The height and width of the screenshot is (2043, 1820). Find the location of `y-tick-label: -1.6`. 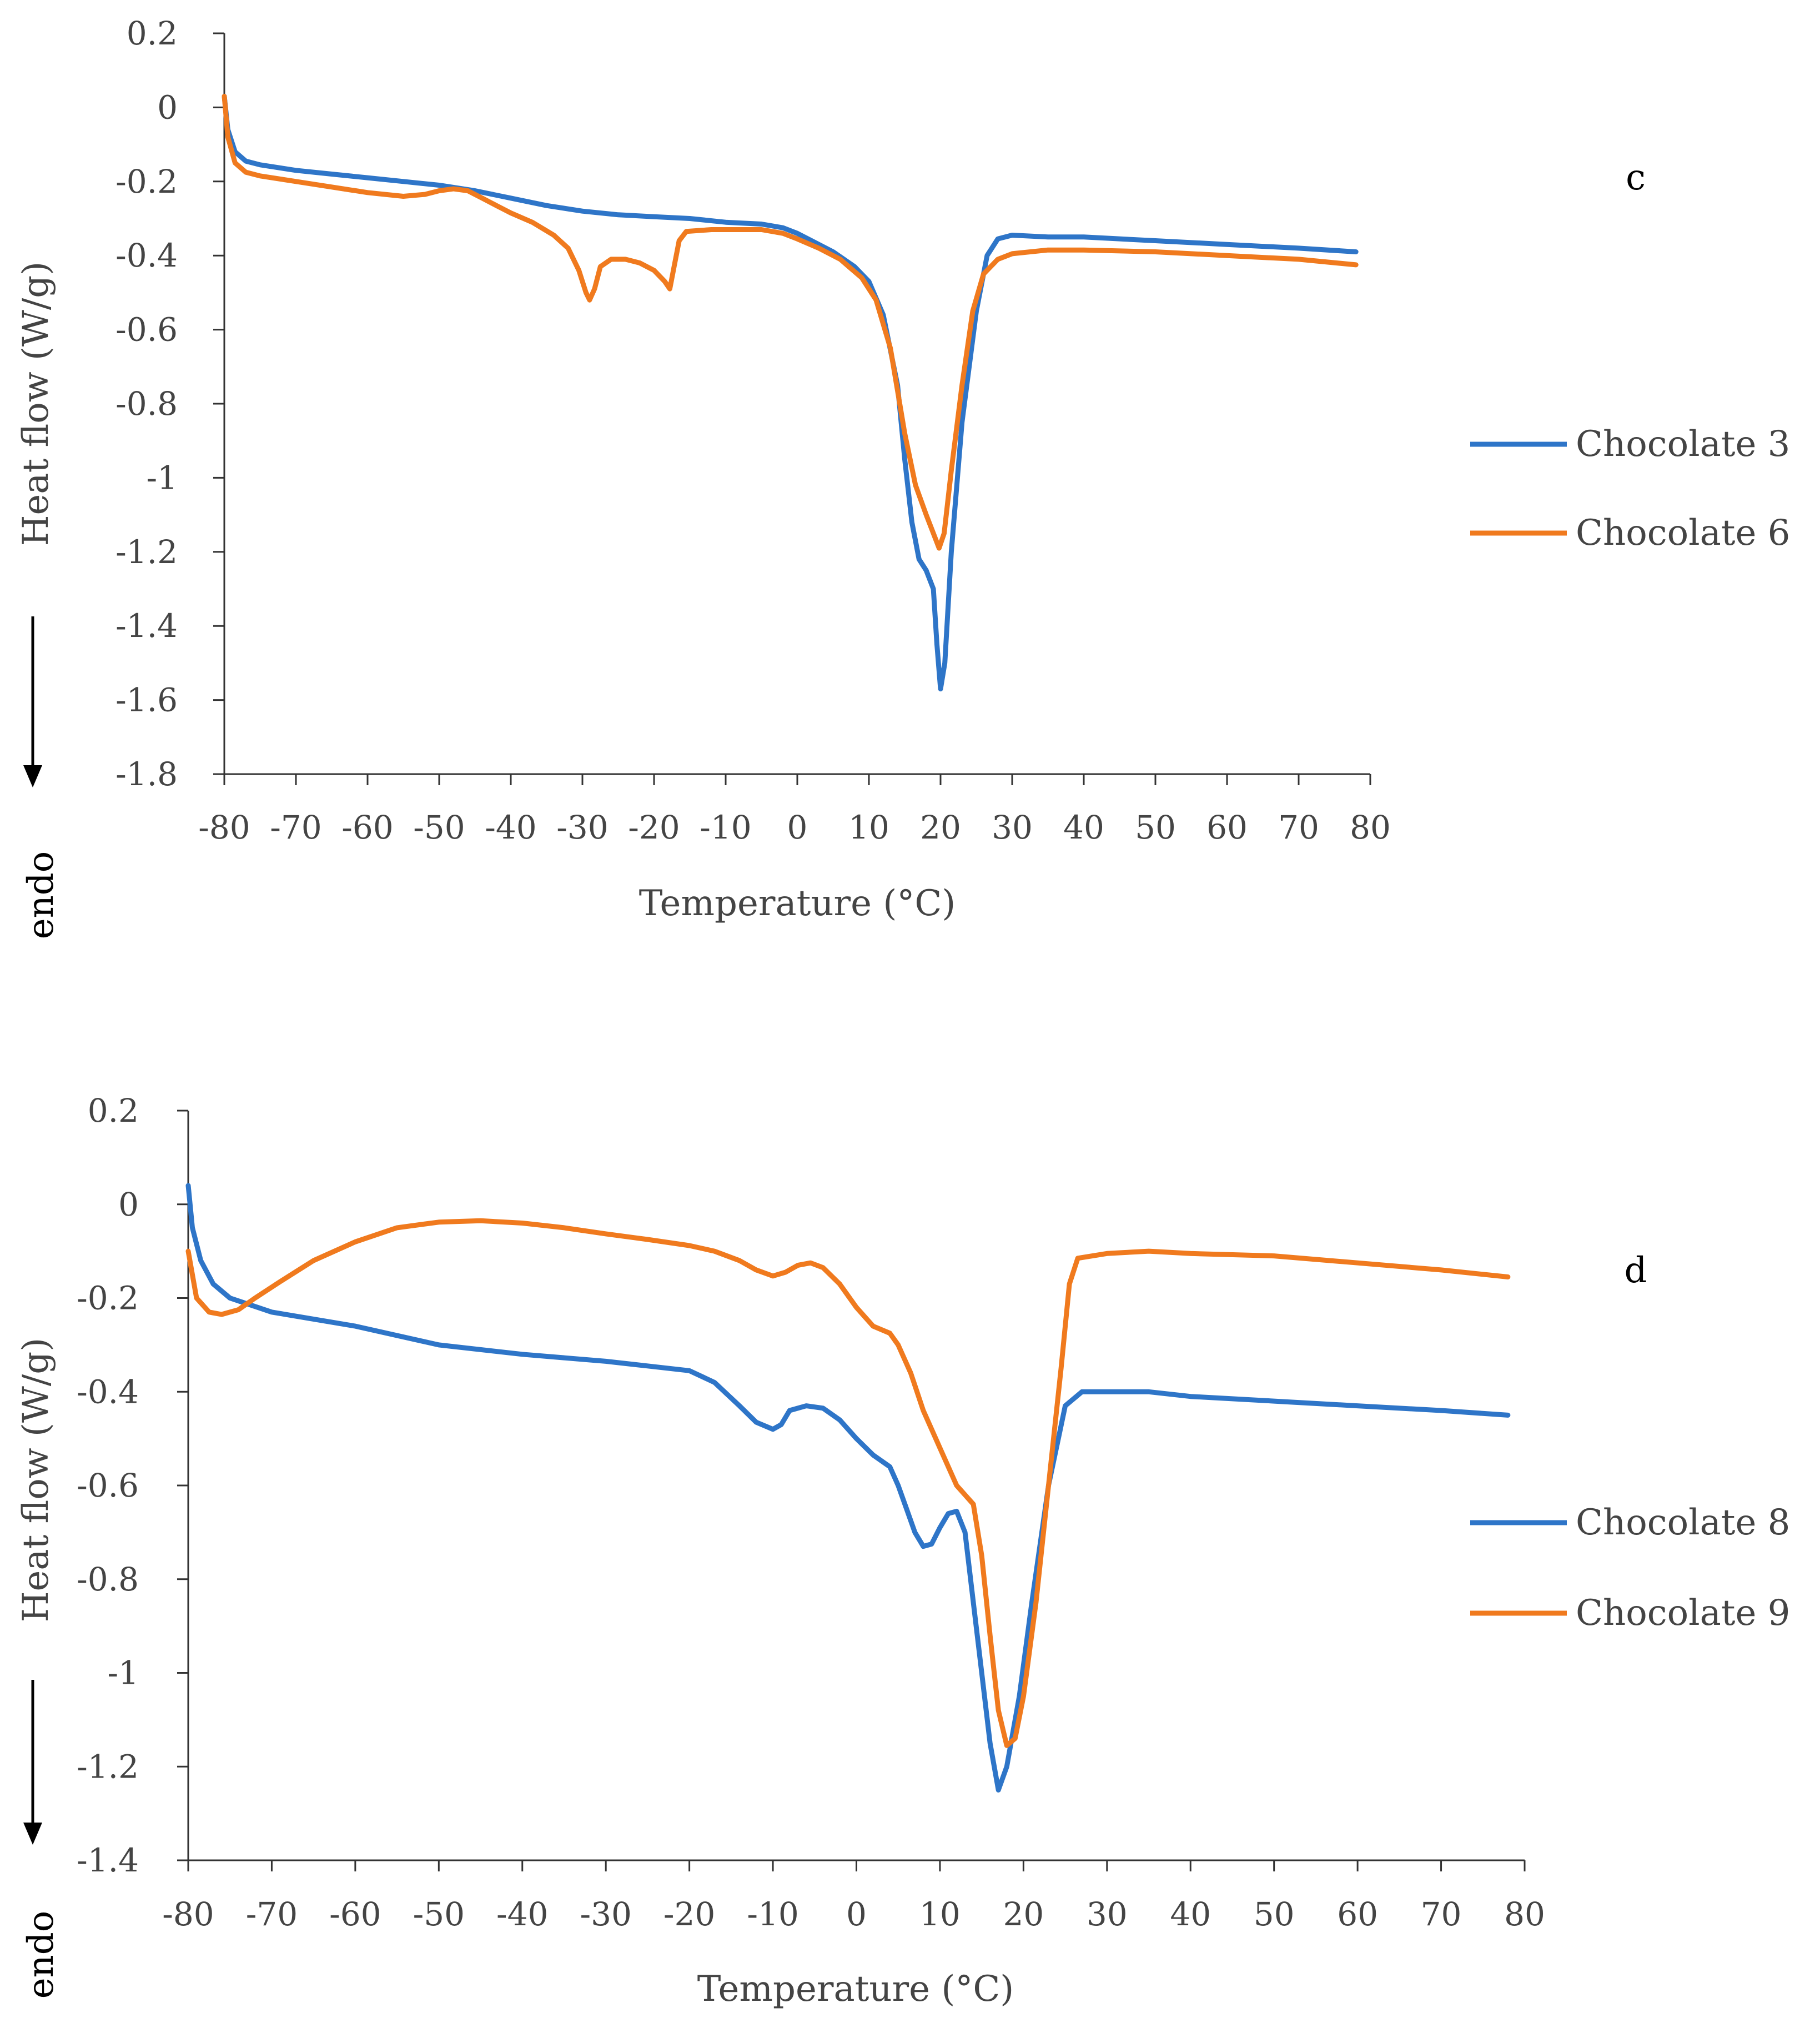

y-tick-label: -1.6 is located at coordinates (147, 700).